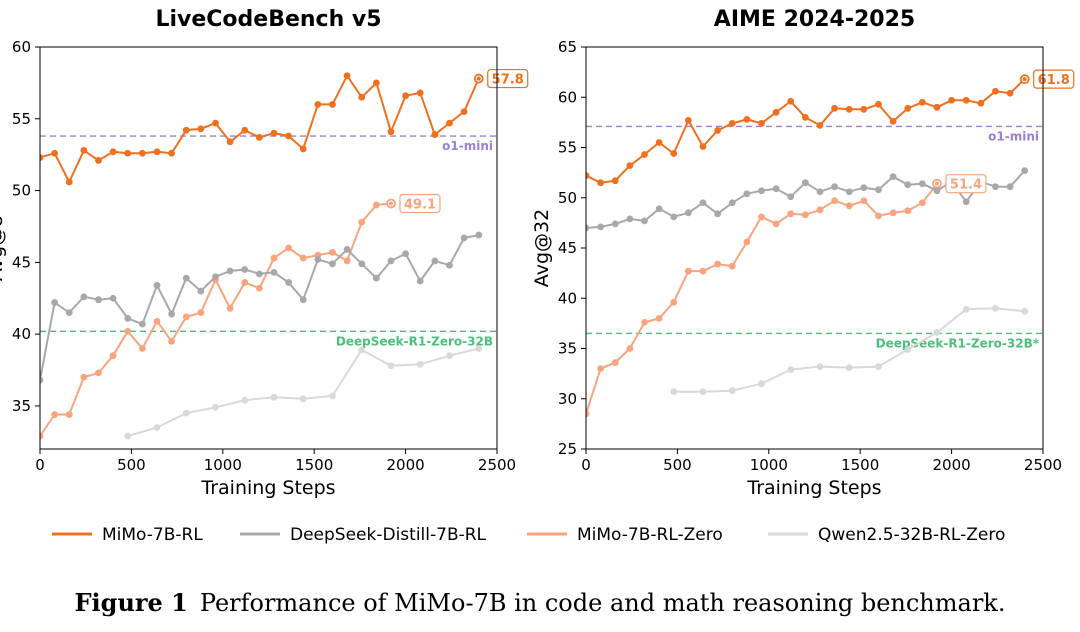 The image size is (1080, 632). Describe the element at coordinates (764, 298) in the screenshot. I see `series-MiMo-7B-RL-Zero` at that location.